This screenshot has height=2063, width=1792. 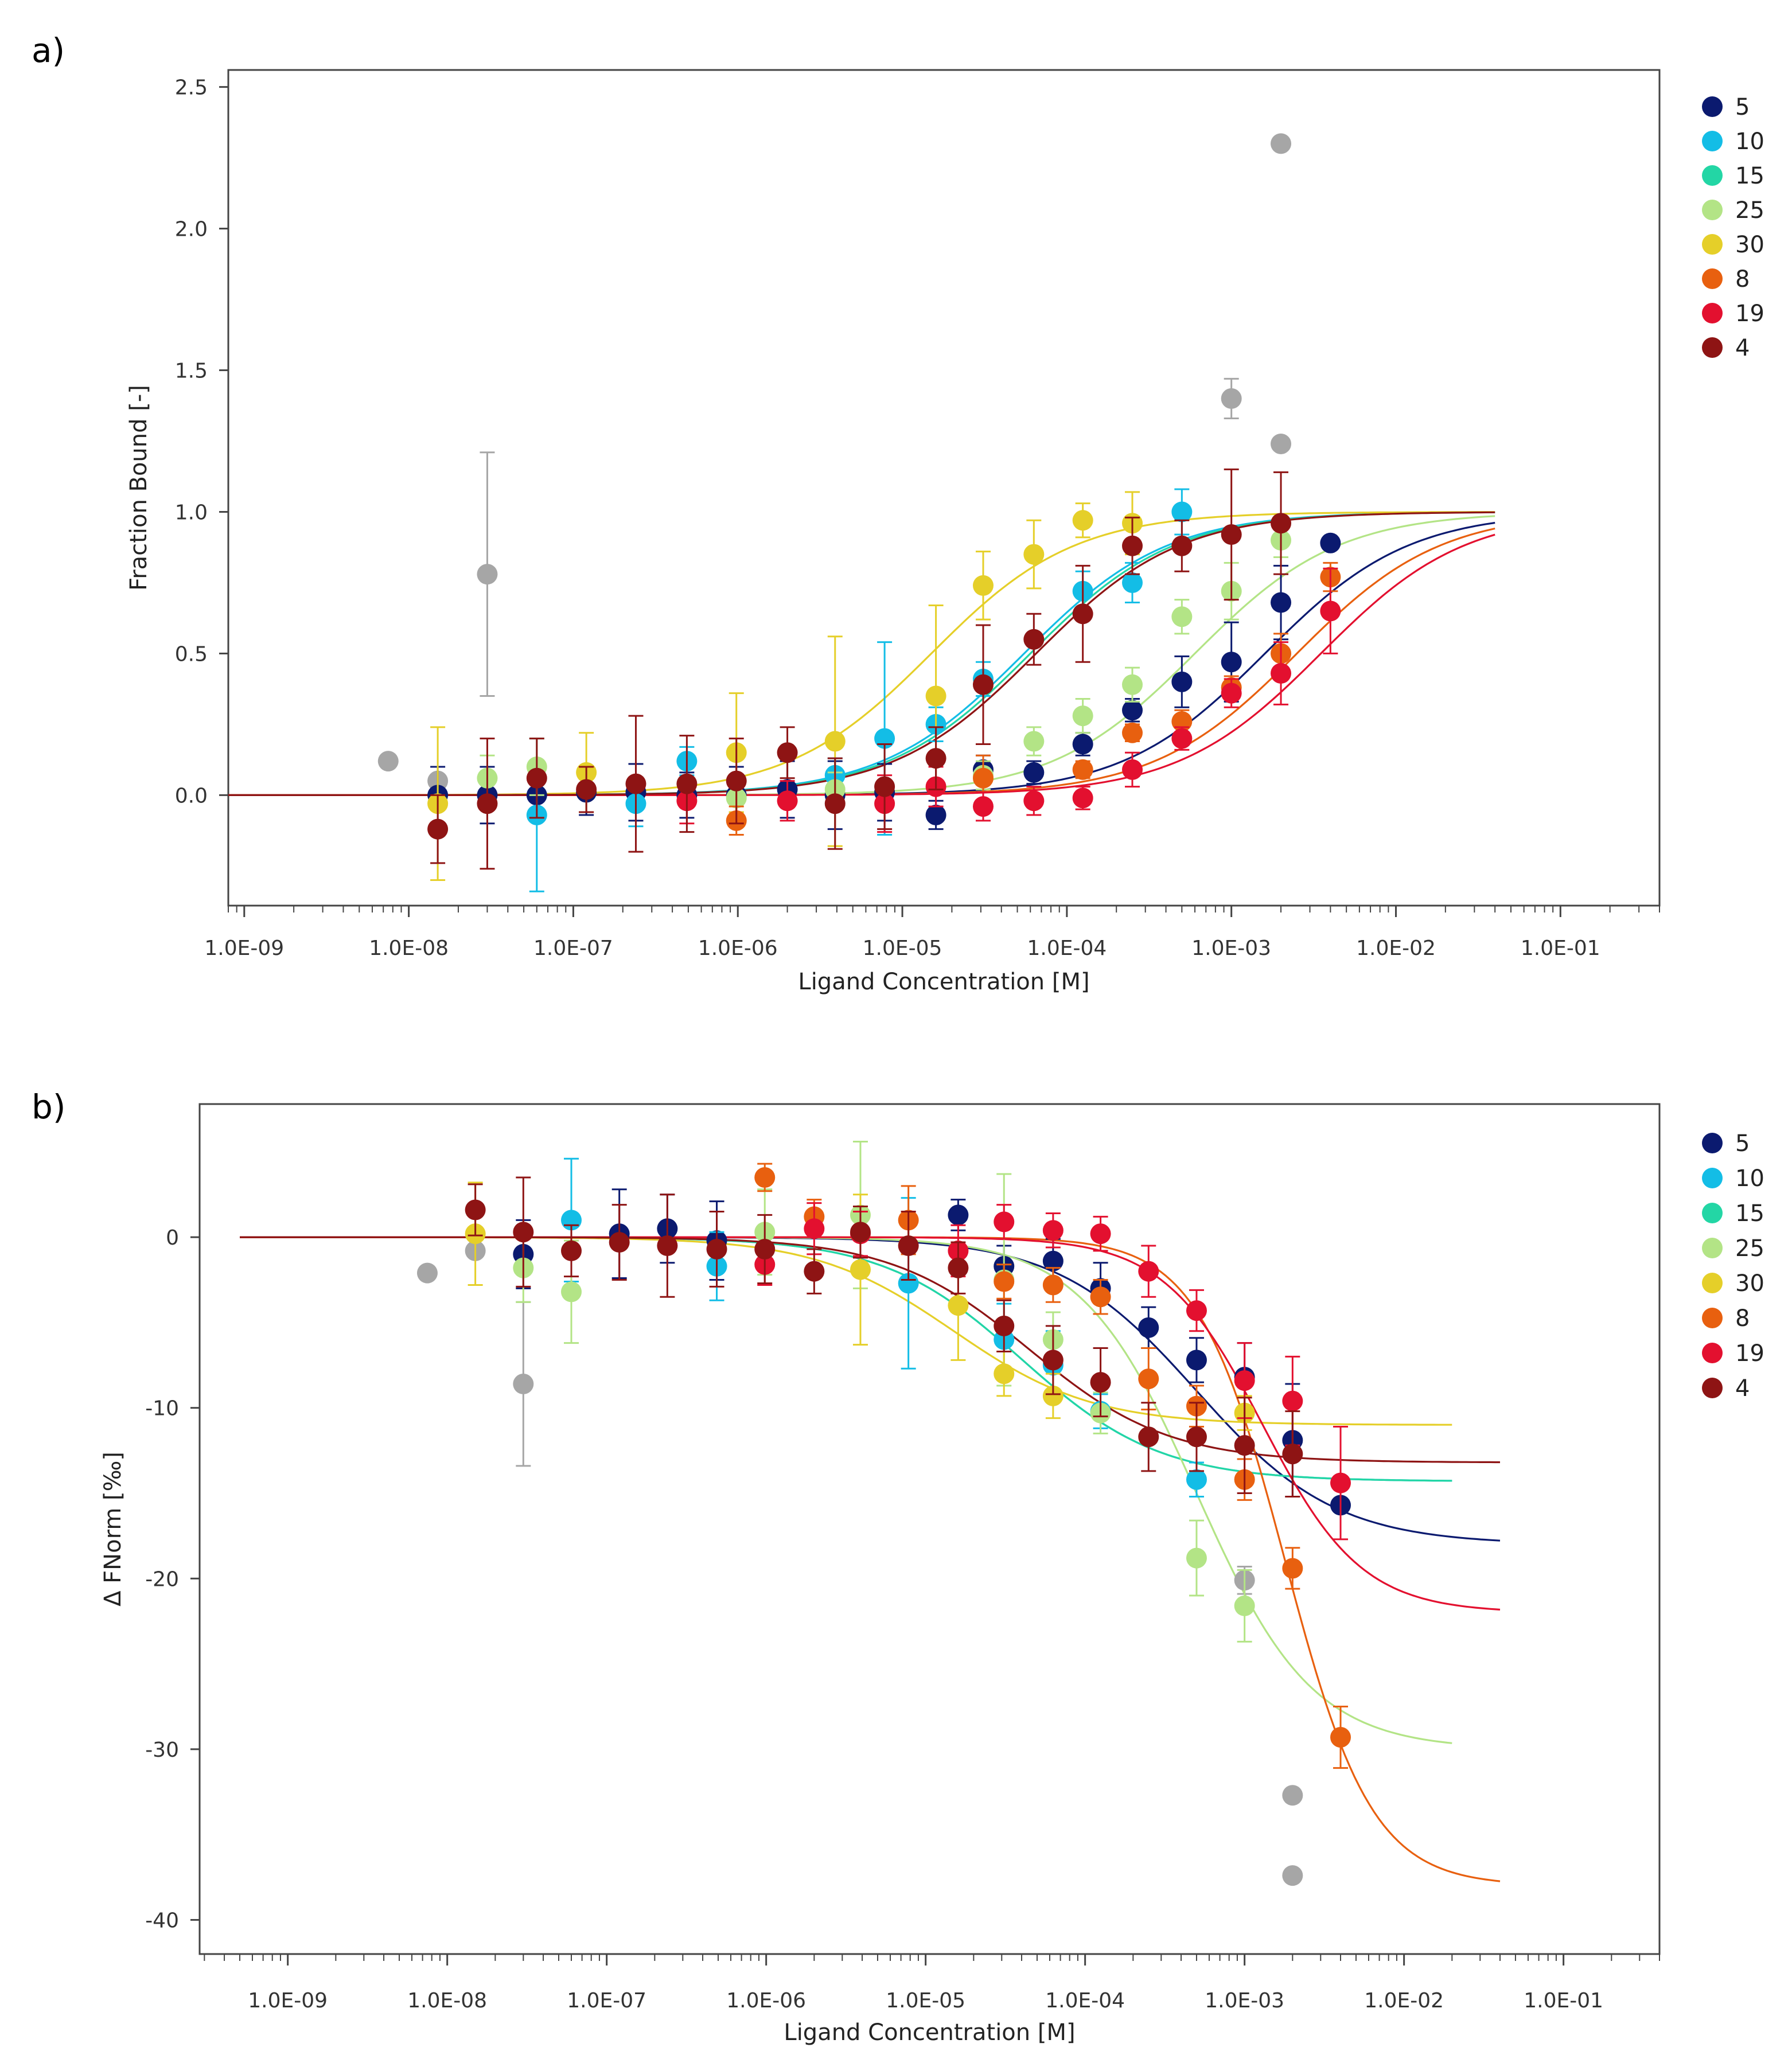 What do you see at coordinates (48, 1106) in the screenshot?
I see `panel-label: b)` at bounding box center [48, 1106].